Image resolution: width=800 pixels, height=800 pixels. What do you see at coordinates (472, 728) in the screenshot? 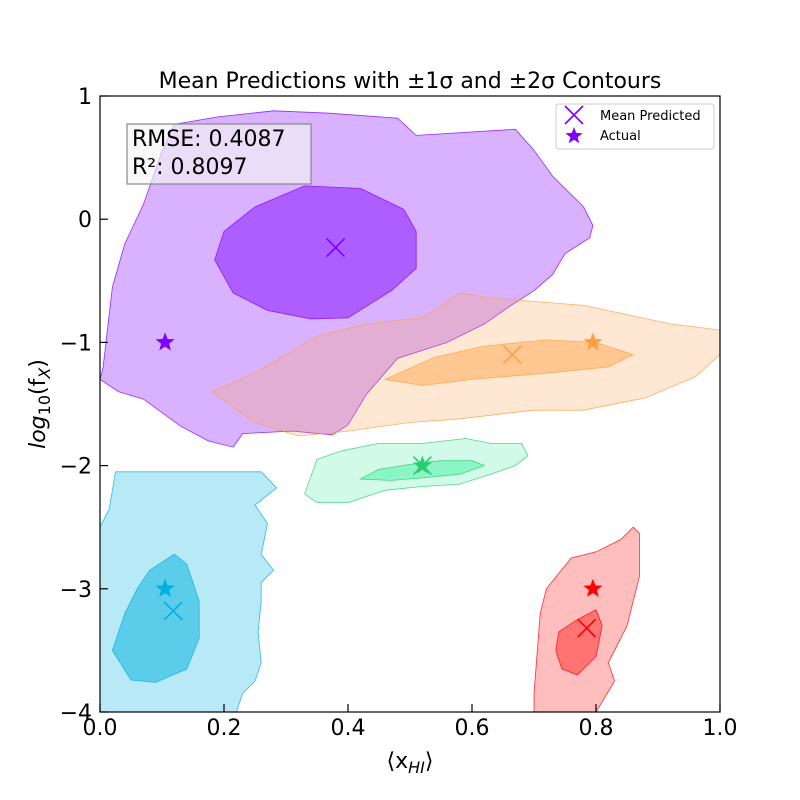
I see `x-tick-label: 0.6` at bounding box center [472, 728].